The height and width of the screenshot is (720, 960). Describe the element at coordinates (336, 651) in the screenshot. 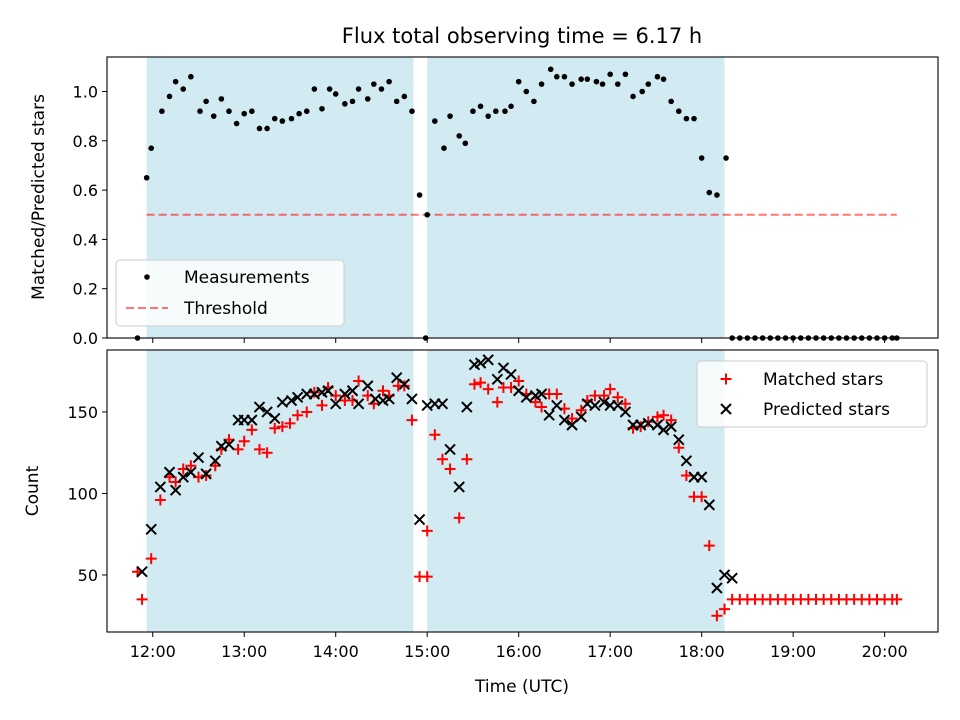

I see `x-tick-label: 14:00` at that location.